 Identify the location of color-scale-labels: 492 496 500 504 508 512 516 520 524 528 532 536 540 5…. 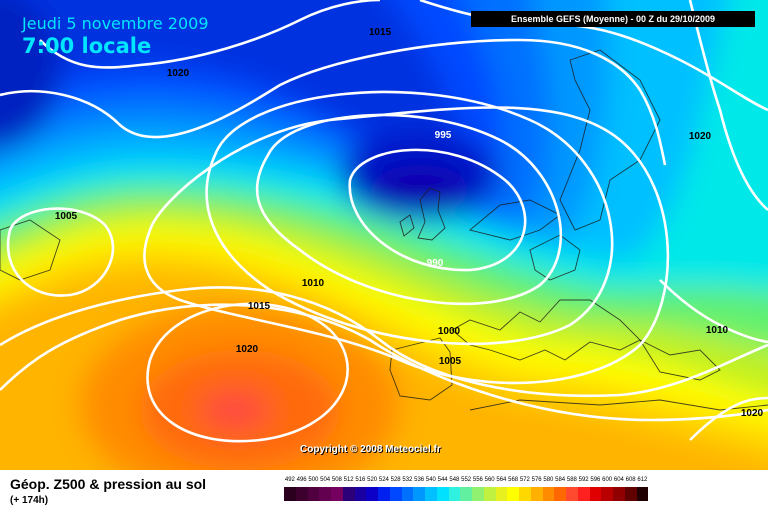
(466, 480).